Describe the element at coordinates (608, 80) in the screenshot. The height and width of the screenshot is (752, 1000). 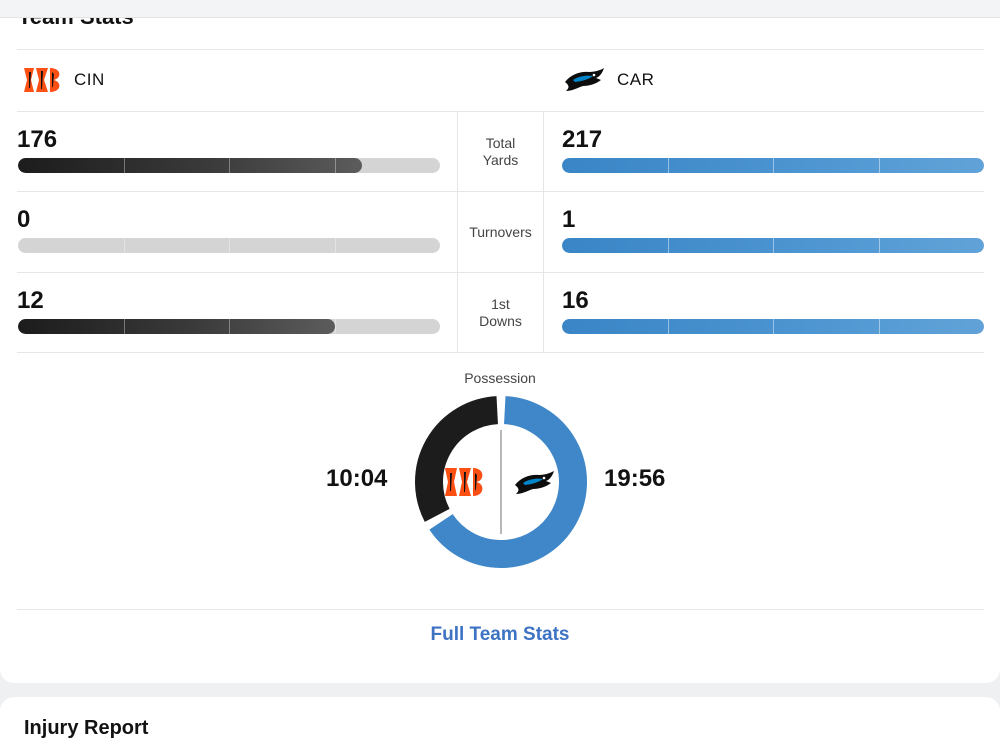
I see `team-header-right: CAR` at that location.